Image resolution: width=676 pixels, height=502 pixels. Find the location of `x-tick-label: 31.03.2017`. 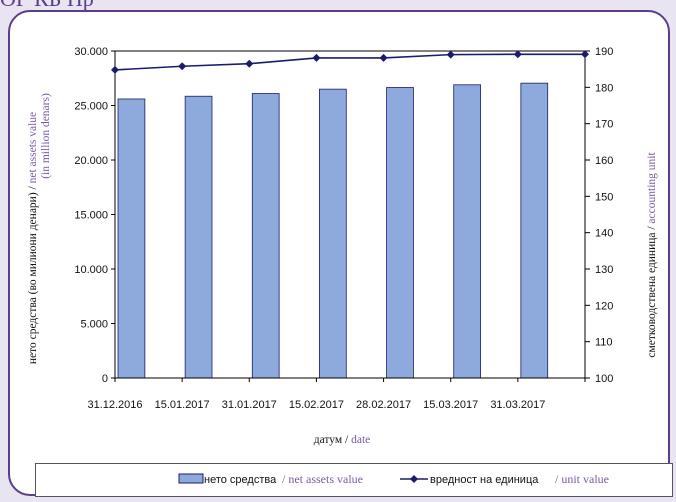

x-tick-label: 31.03.2017 is located at coordinates (517, 405).